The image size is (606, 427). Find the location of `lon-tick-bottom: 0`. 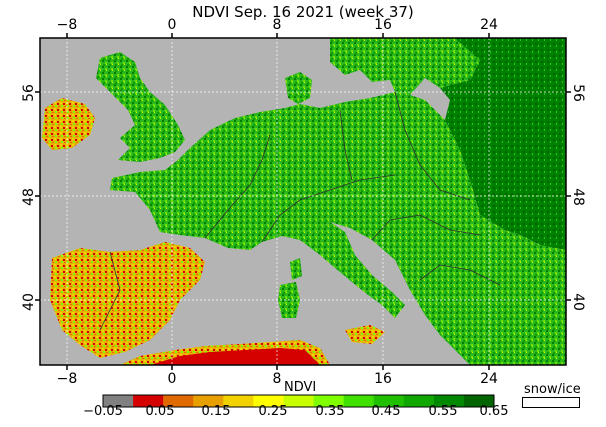

lon-tick-bottom: 0 is located at coordinates (172, 379).